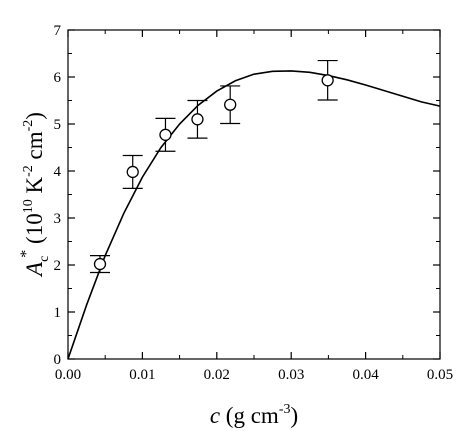 The width and height of the screenshot is (463, 431). I want to click on x-tick-label: 0.00, so click(68, 375).